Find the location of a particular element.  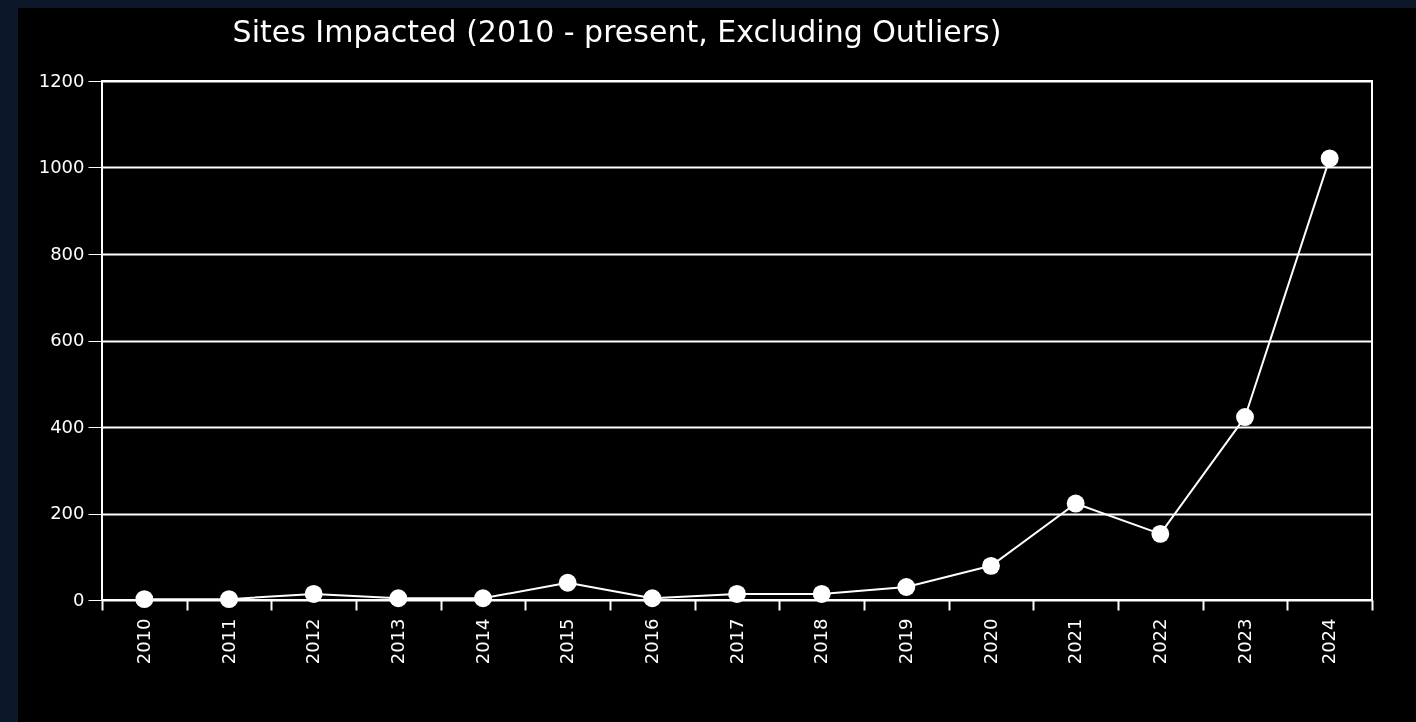

x-tick-label: 2024 is located at coordinates (1329, 641).